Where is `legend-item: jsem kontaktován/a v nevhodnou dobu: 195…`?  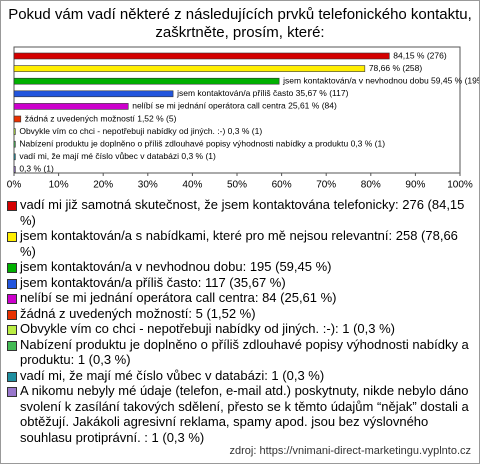
legend-item: jsem kontaktován/a v nevhodnou dobu: 195… is located at coordinates (238, 267).